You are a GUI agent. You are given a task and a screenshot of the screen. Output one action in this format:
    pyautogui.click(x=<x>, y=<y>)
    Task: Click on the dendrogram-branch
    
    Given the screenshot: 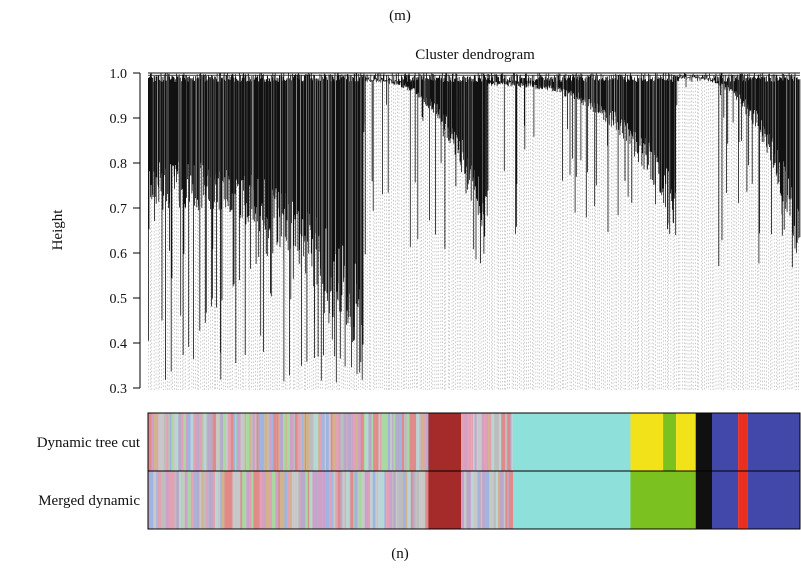 What is the action you would take?
    pyautogui.click(x=425, y=231)
    